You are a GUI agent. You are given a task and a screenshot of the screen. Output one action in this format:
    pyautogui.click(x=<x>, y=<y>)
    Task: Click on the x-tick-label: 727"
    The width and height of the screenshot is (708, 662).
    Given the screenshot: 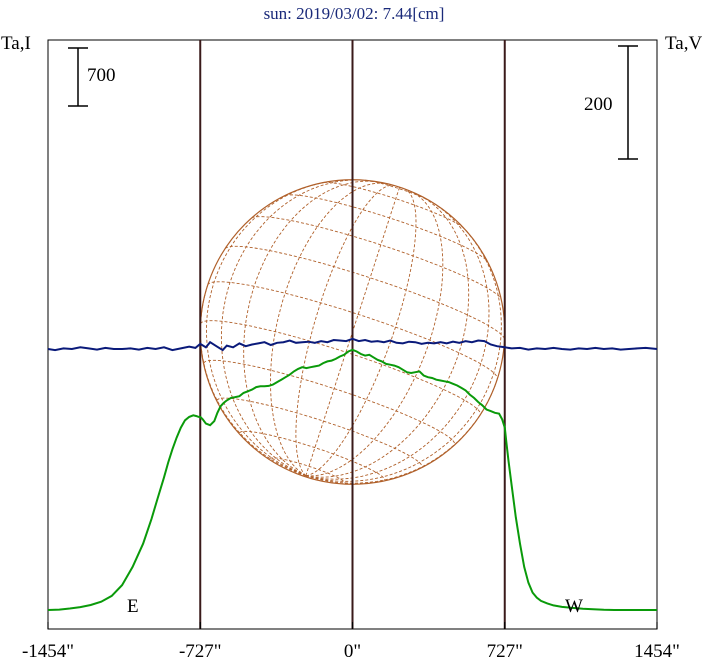 What is the action you would take?
    pyautogui.click(x=505, y=651)
    